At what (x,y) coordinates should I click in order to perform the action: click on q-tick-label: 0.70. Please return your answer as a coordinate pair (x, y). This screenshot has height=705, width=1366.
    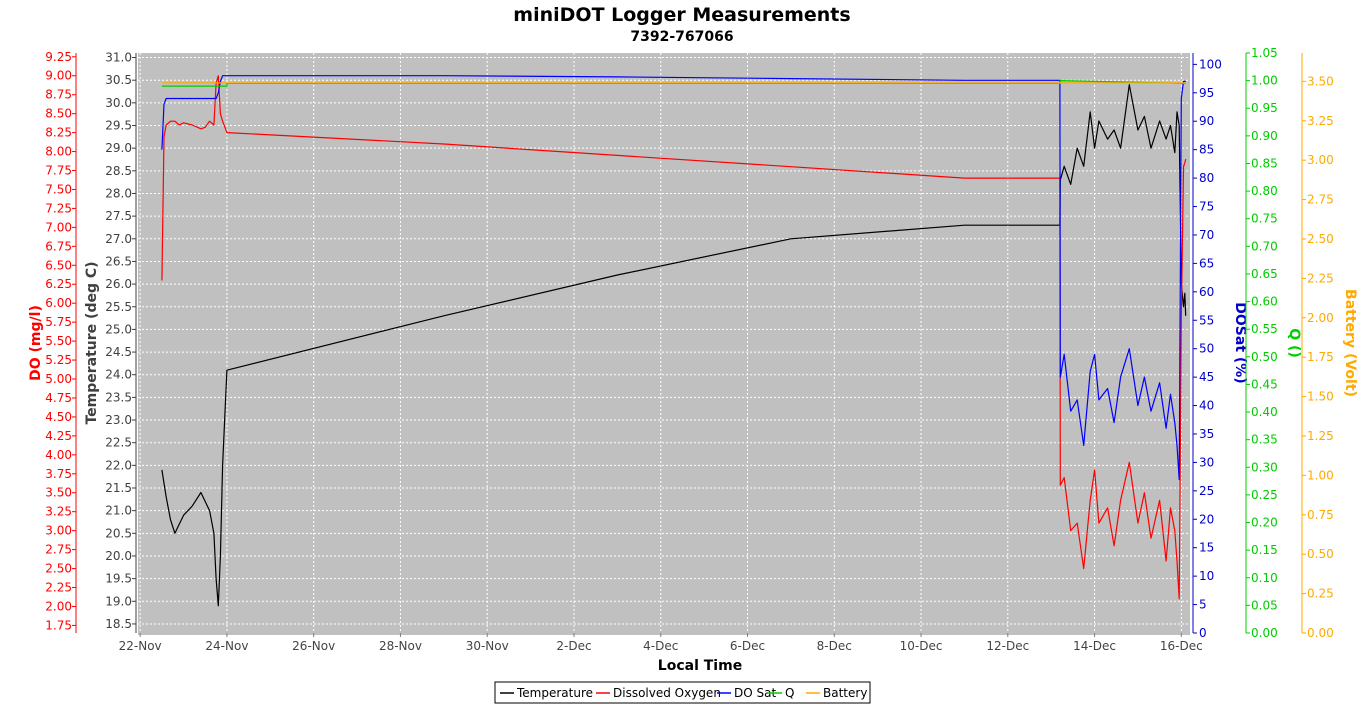
    Looking at the image, I should click on (1264, 246).